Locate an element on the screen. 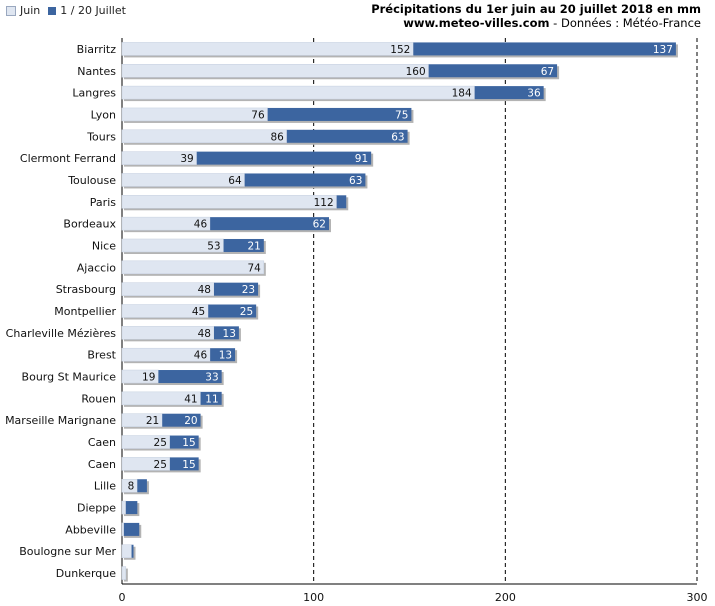 The image size is (715, 606). data-label-july: 20 is located at coordinates (190, 421).